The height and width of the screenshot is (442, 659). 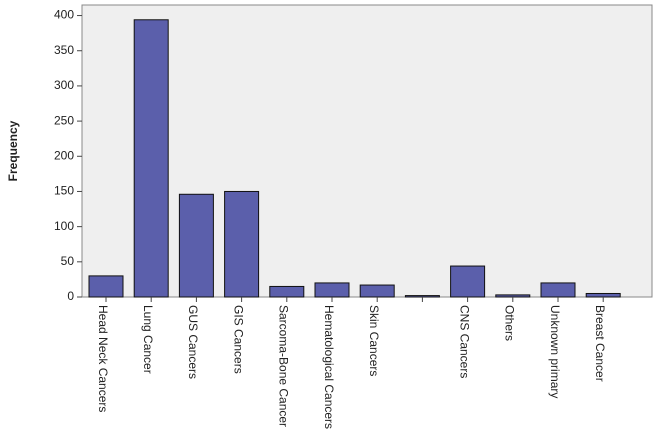 What do you see at coordinates (103, 358) in the screenshot?
I see `x-tick-label: Head Neck Cancers` at bounding box center [103, 358].